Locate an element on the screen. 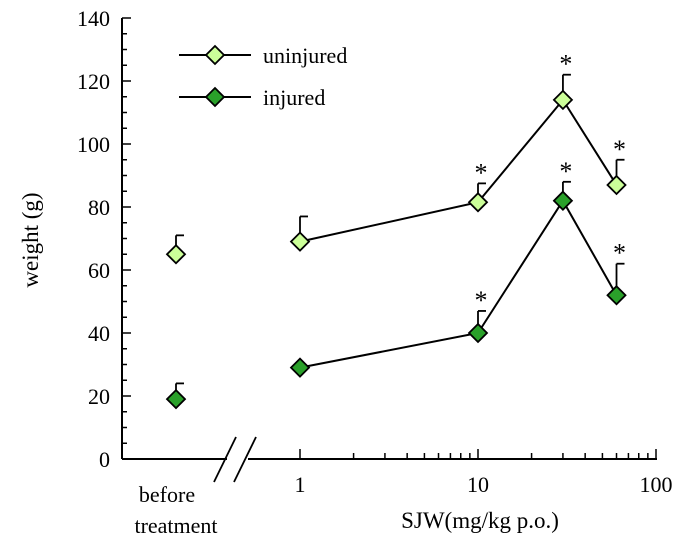  legend-label-uninjured: uninjured is located at coordinates (305, 55).